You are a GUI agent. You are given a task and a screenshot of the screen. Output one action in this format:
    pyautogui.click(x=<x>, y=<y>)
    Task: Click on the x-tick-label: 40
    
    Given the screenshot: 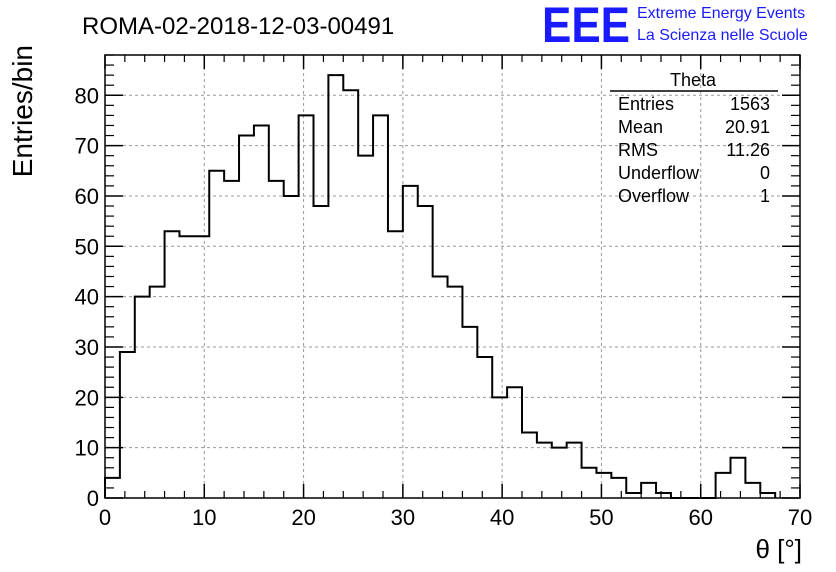 What is the action you would take?
    pyautogui.click(x=502, y=517)
    